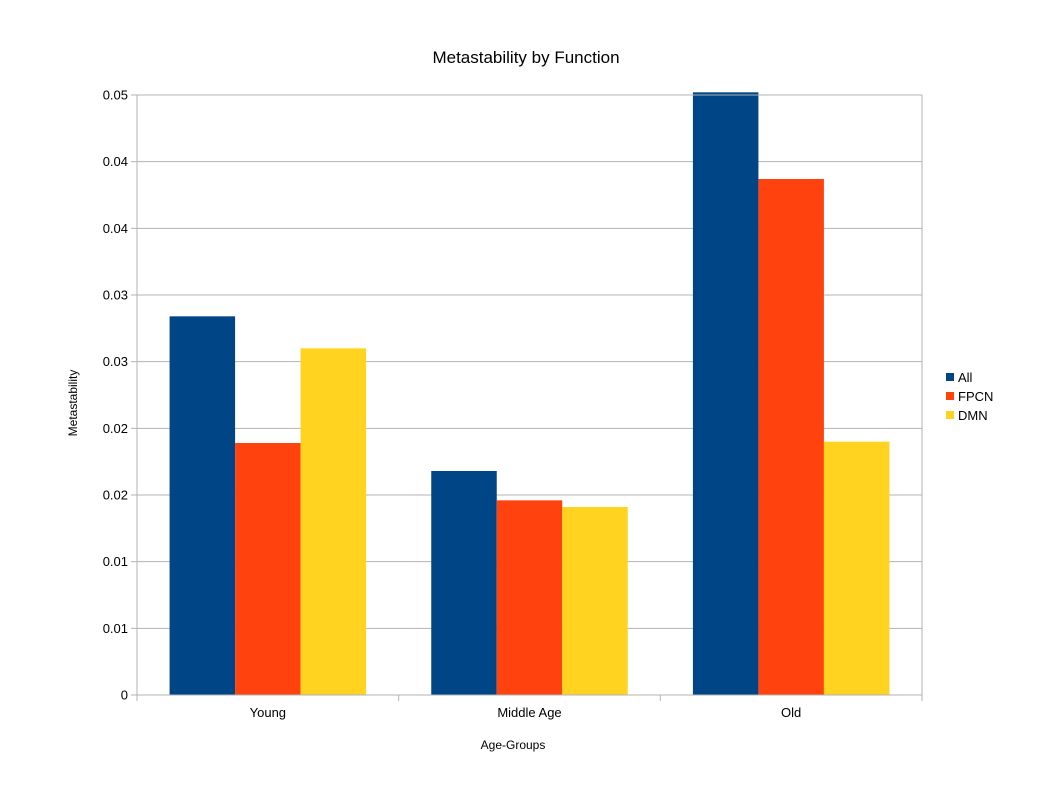  Describe the element at coordinates (525, 57) in the screenshot. I see `chart-title: Metastability by Function` at that location.